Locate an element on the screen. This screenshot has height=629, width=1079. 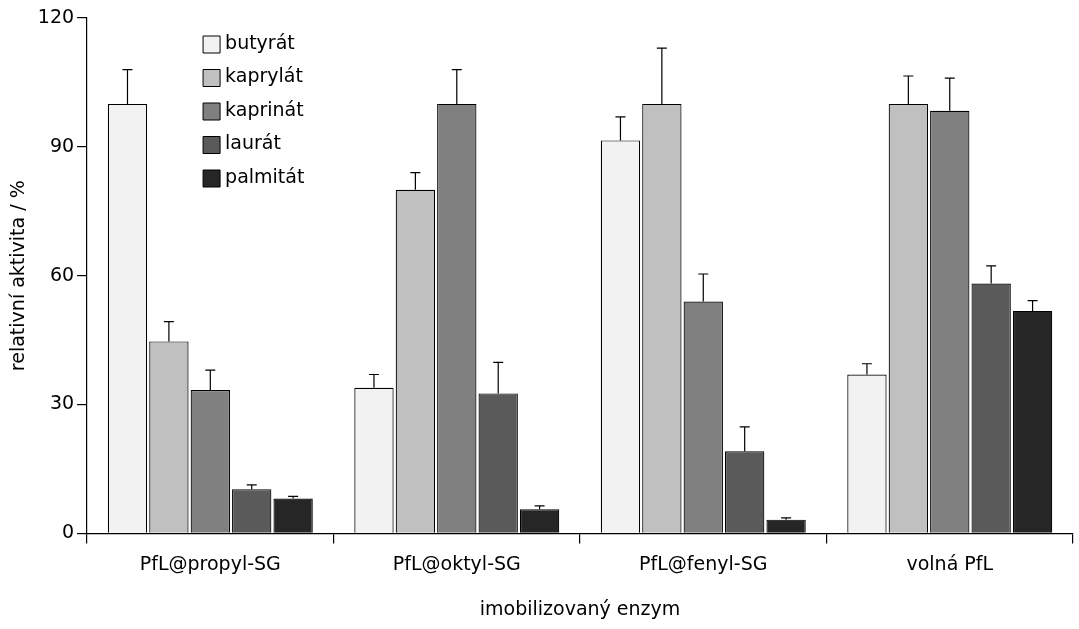
y-axis-title: relativní aktivita / % is located at coordinates (17, 276).